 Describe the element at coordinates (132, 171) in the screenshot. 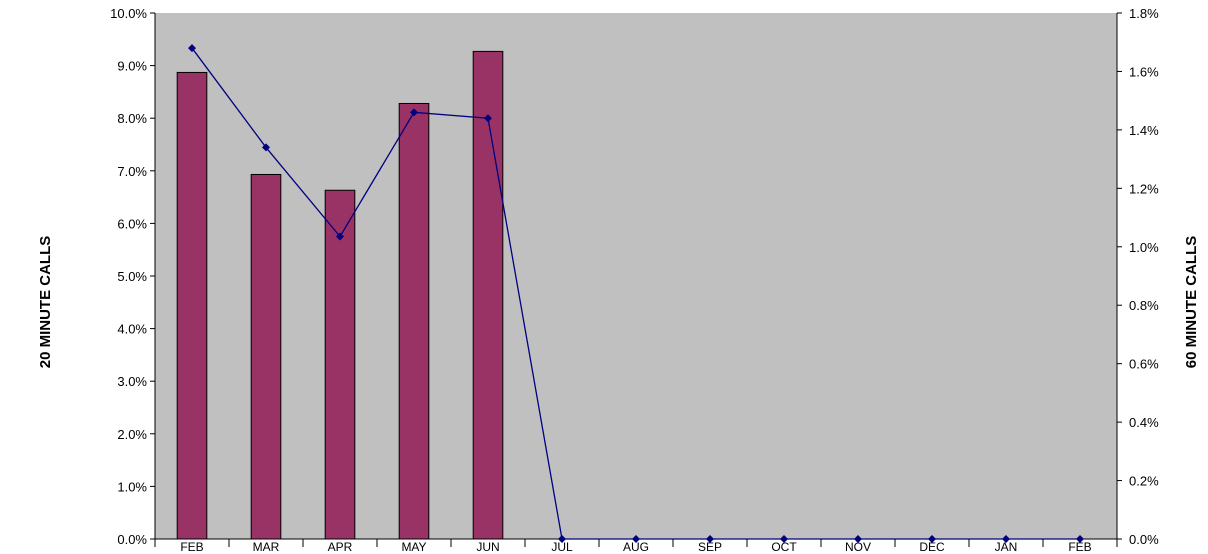

I see `left-tick-label: 7.0%` at that location.